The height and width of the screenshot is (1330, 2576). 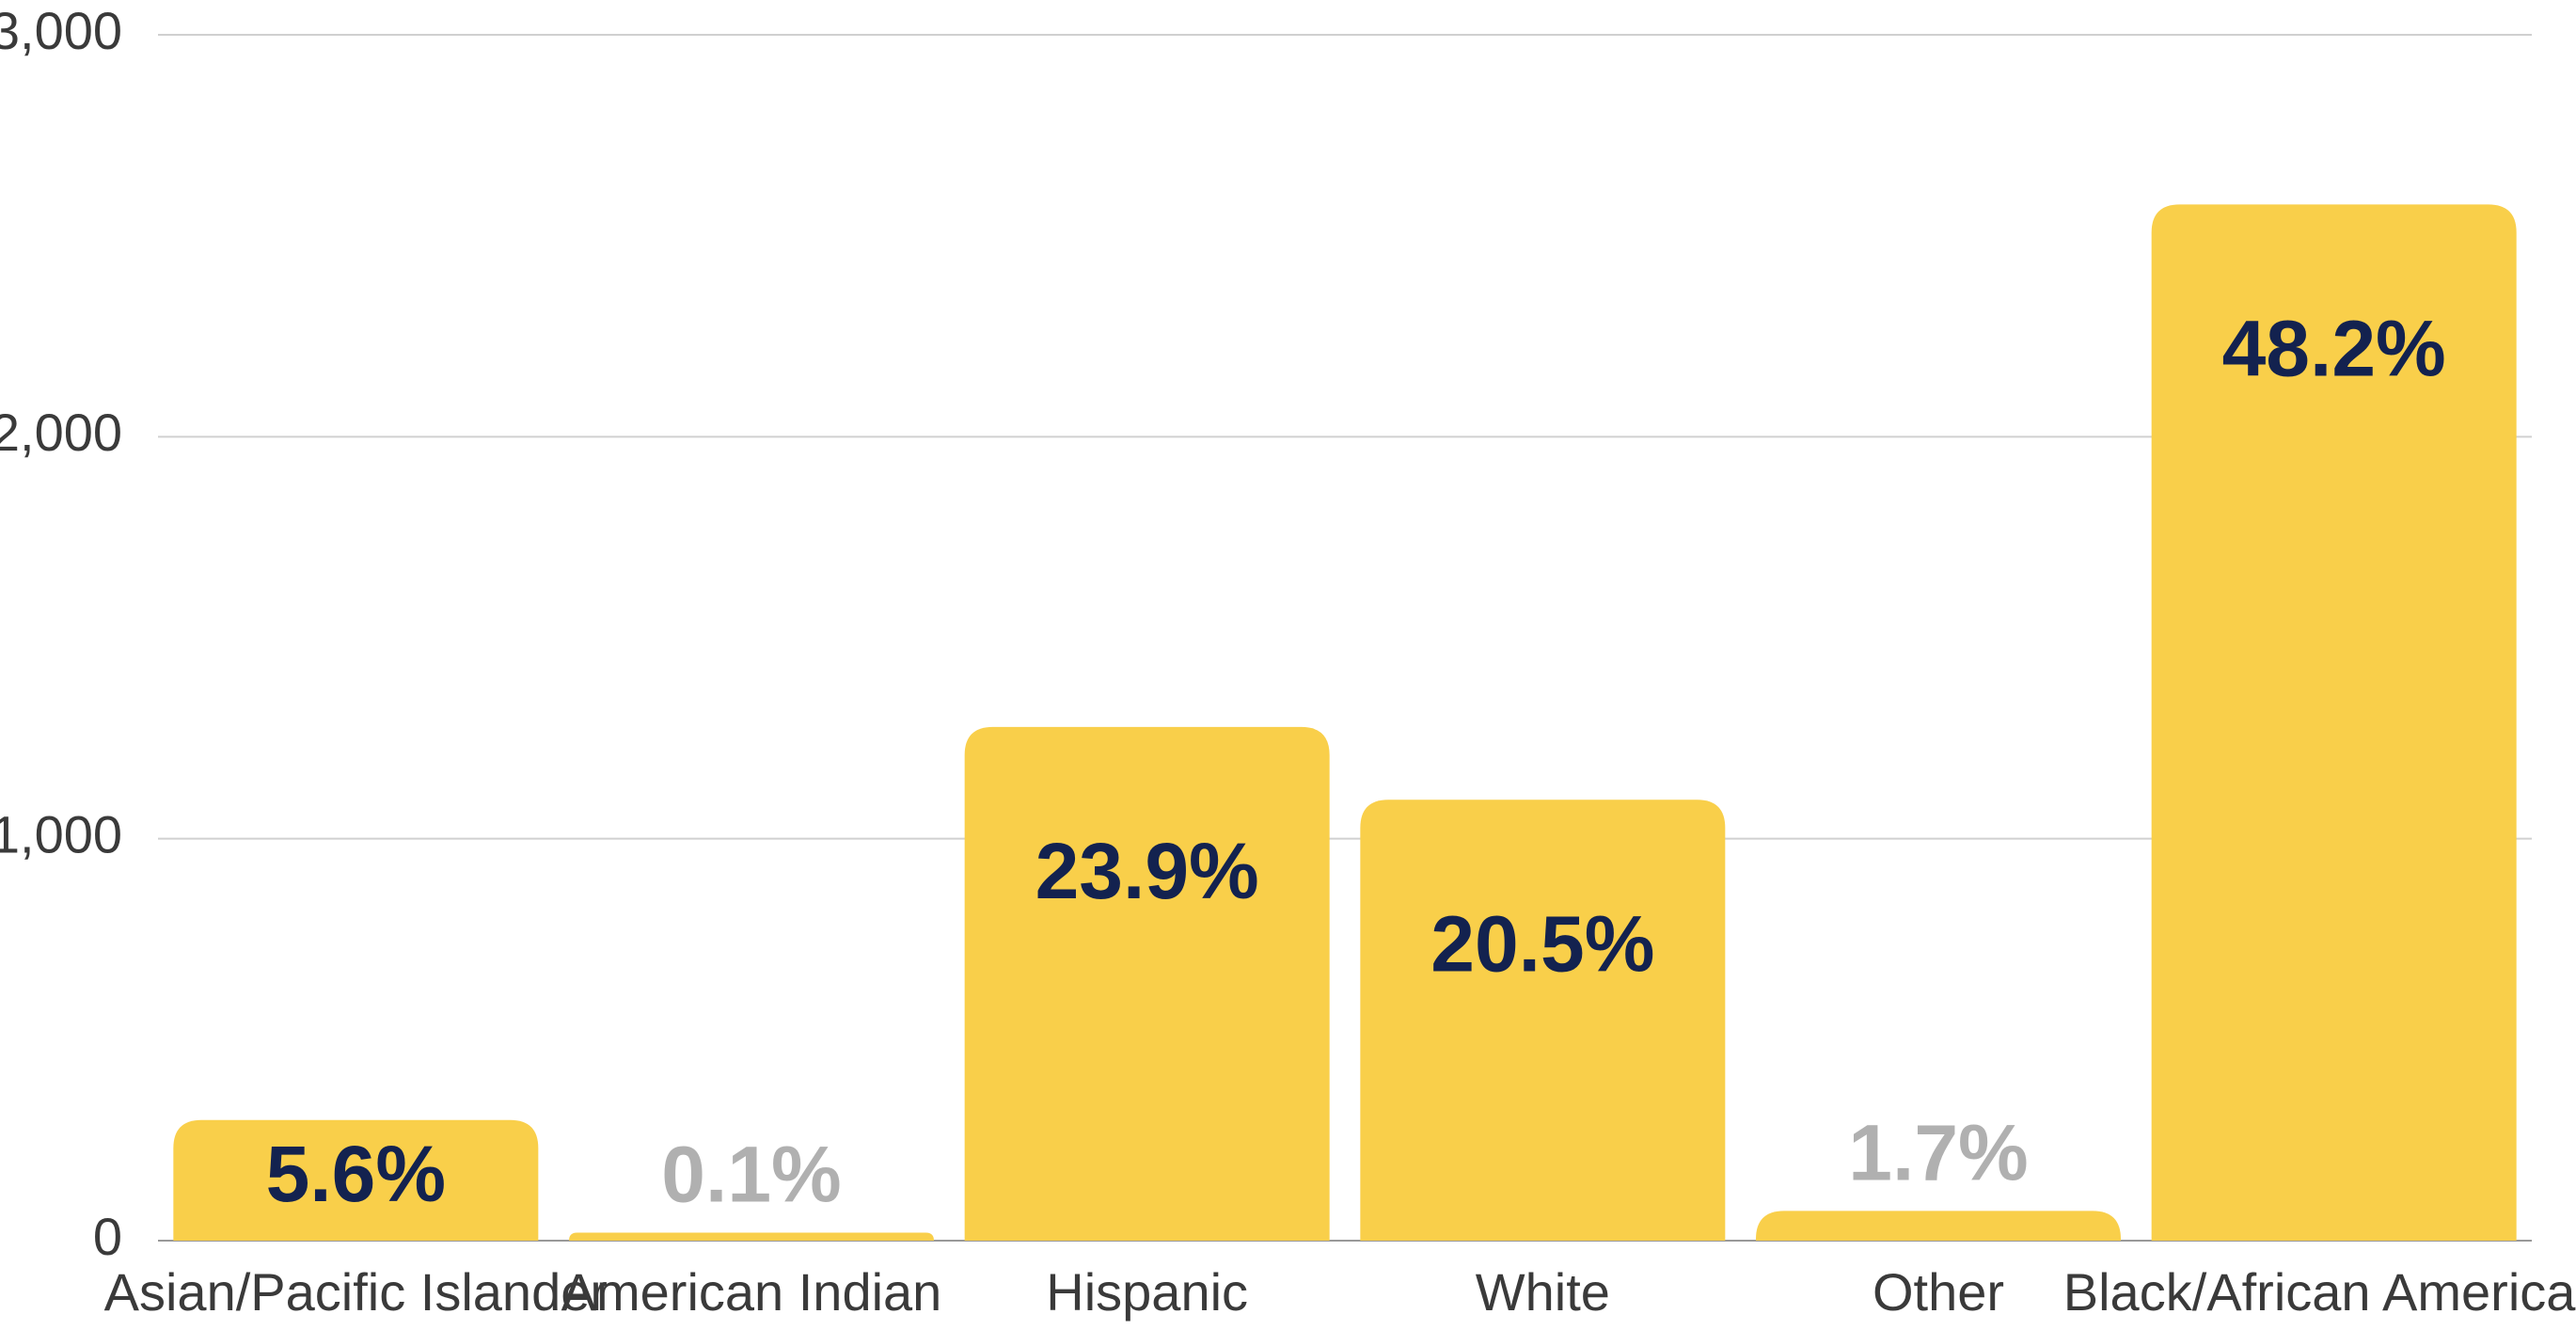 What do you see at coordinates (2319, 1292) in the screenshot?
I see `x-tick-label: Black/African American` at bounding box center [2319, 1292].